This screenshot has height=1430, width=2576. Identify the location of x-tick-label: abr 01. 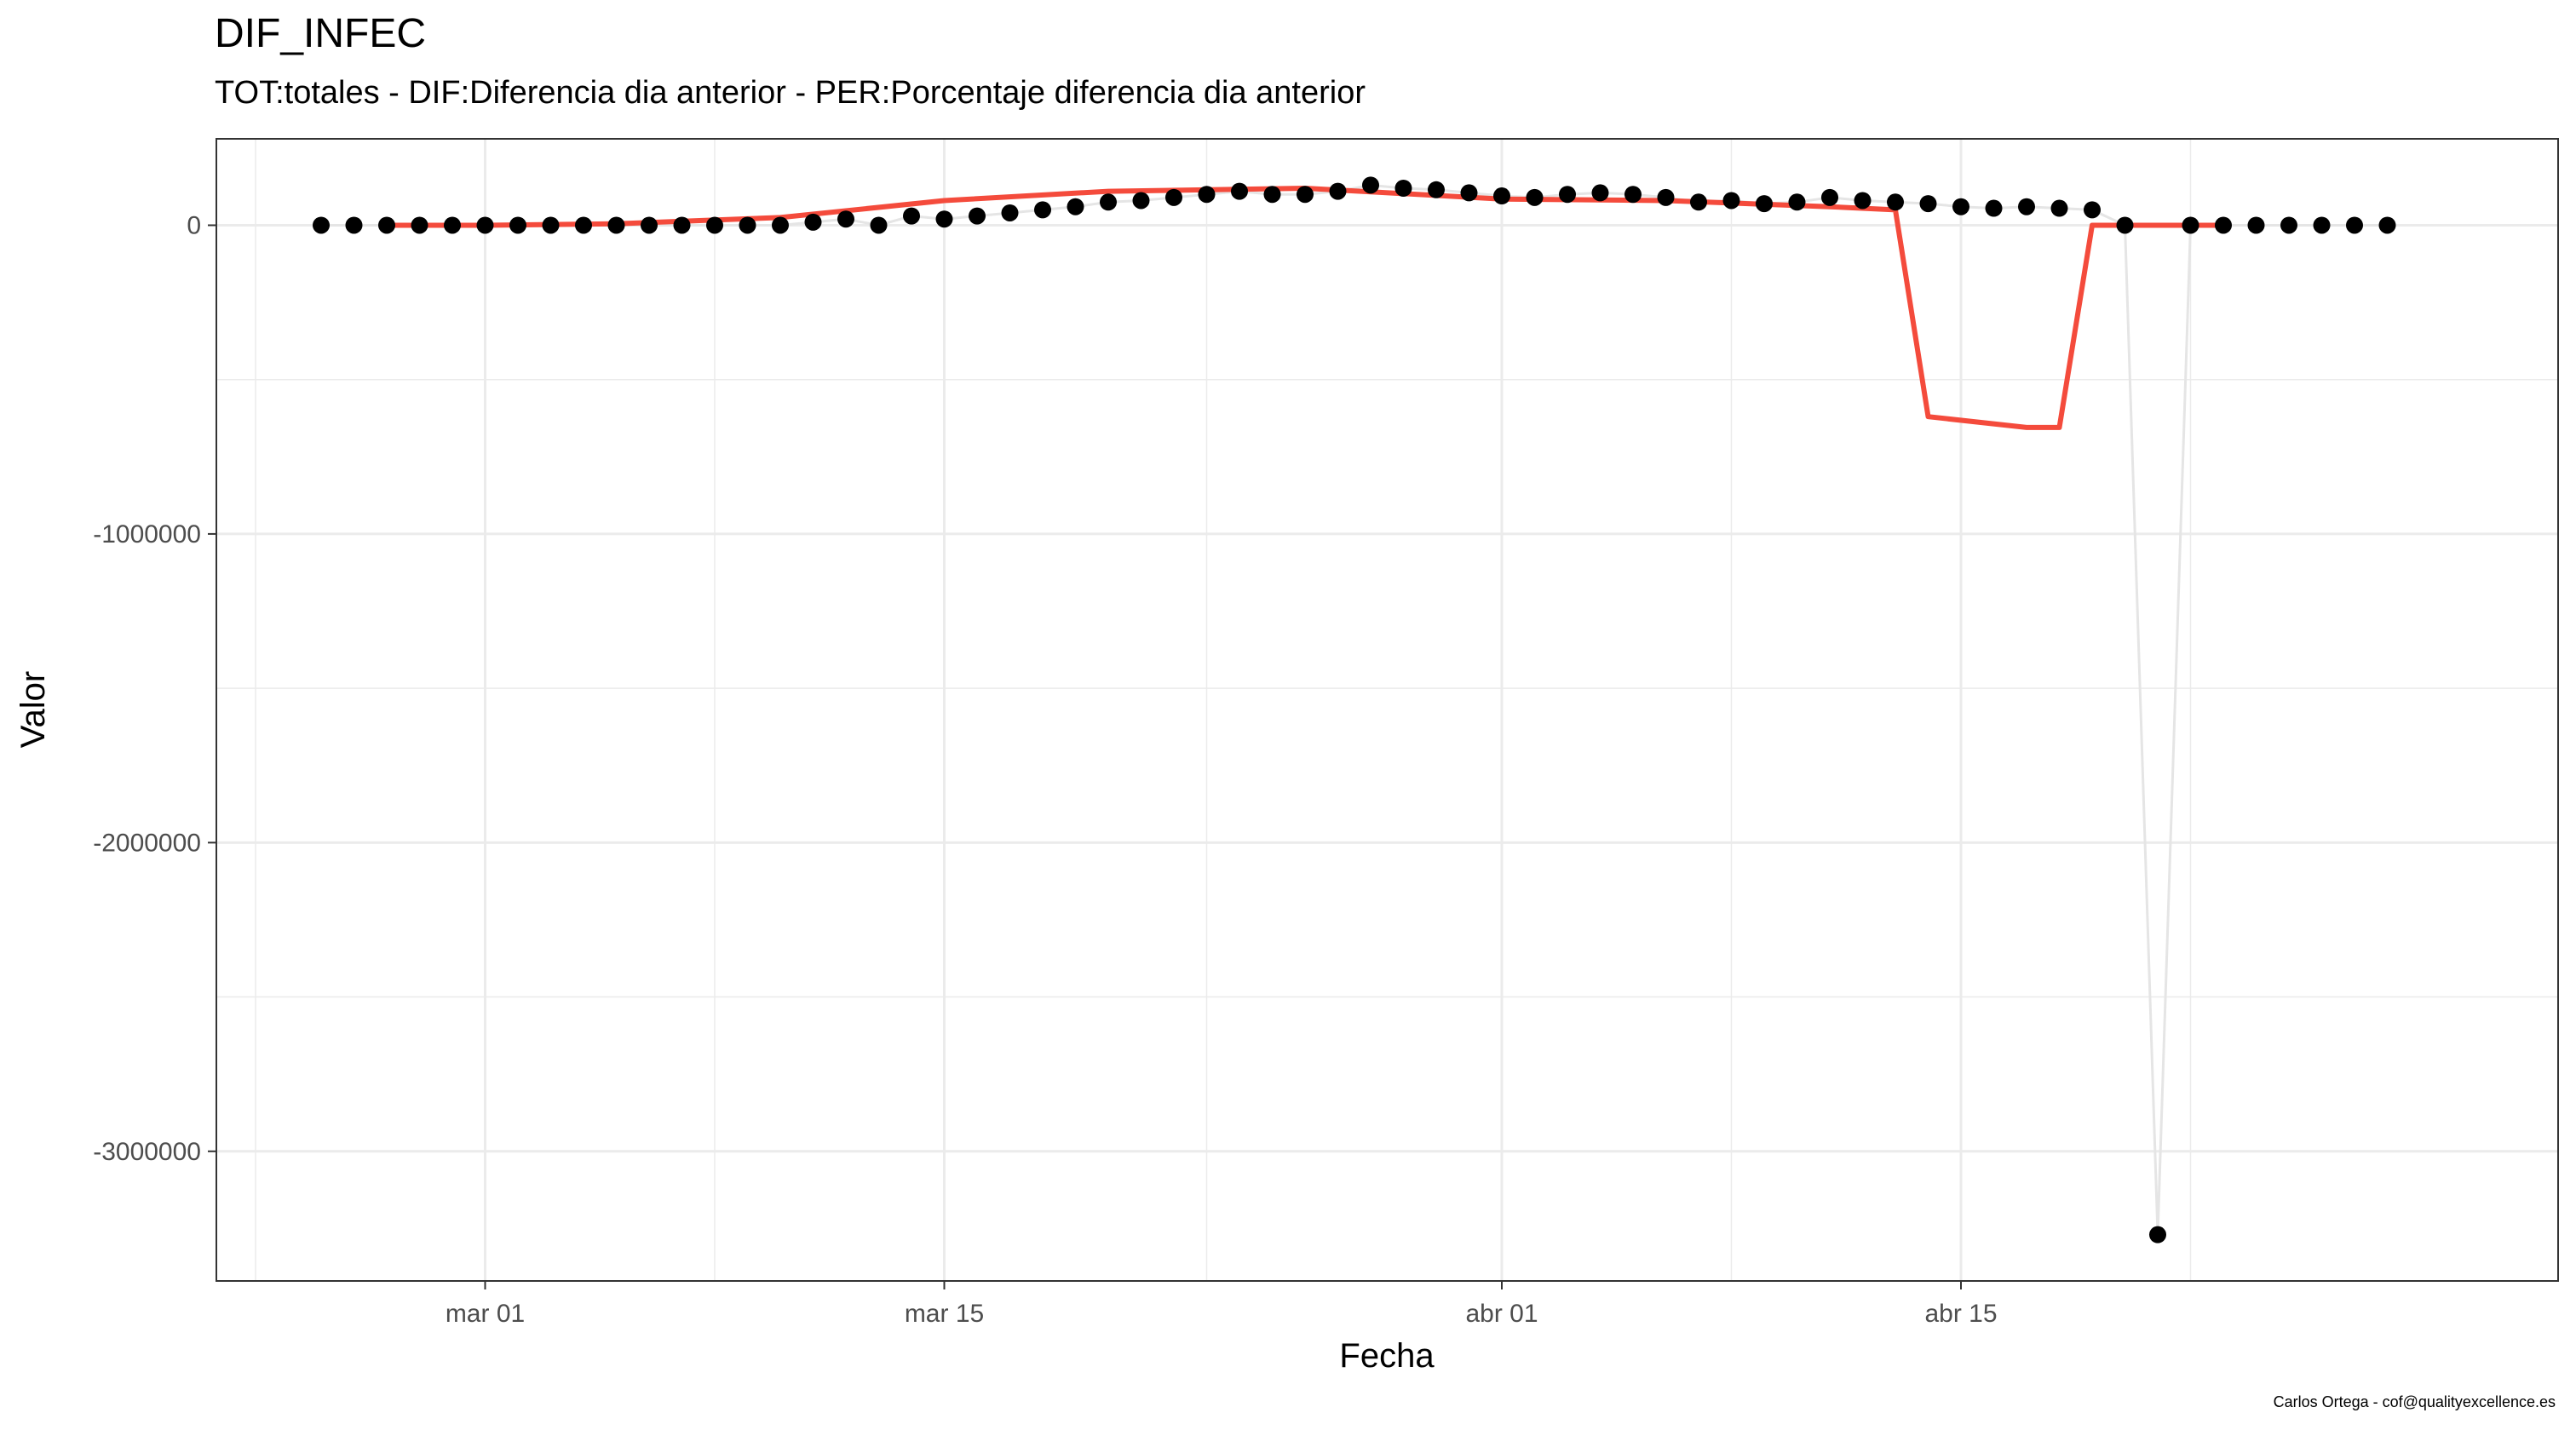
(1501, 1314).